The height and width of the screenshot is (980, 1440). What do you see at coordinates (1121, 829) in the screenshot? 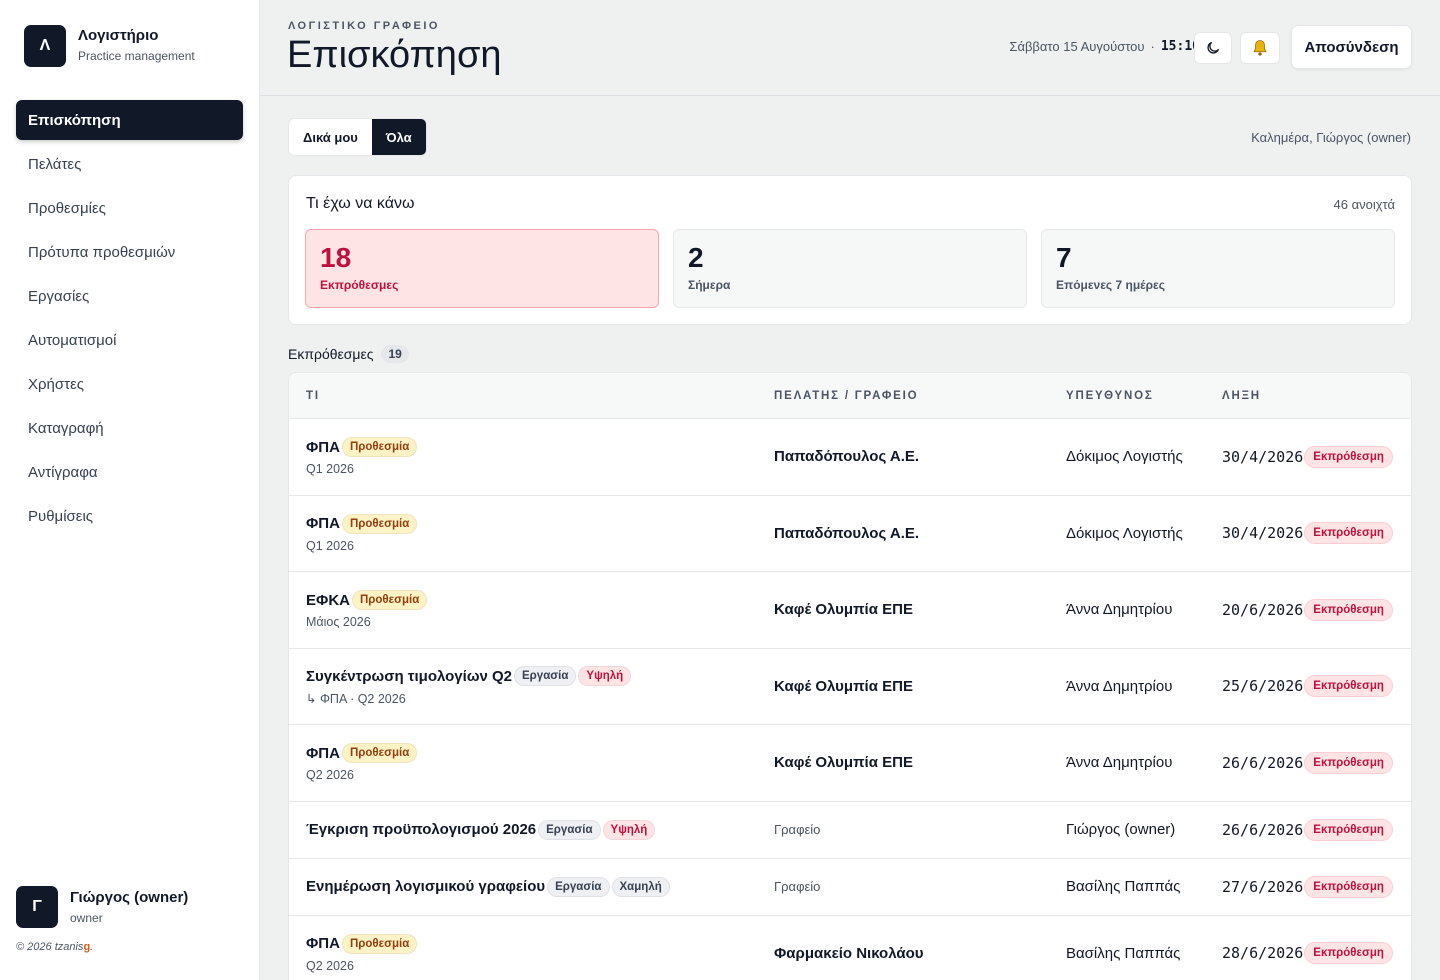
I see `assignee: Γιώργος (owner)` at bounding box center [1121, 829].